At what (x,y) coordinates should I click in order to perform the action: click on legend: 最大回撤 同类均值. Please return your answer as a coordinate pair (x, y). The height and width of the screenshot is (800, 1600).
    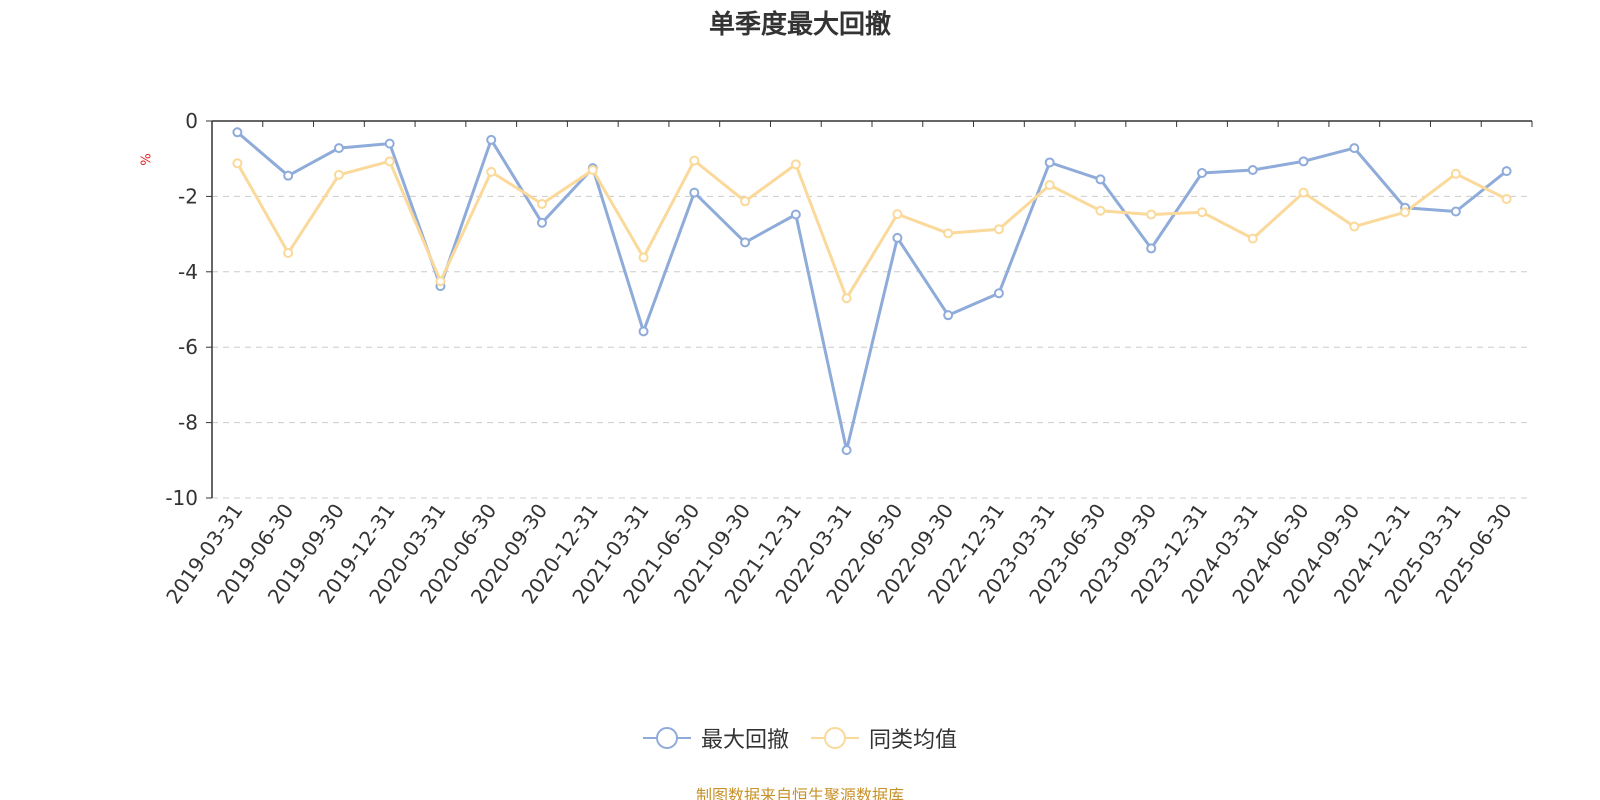
    Looking at the image, I should click on (800, 738).